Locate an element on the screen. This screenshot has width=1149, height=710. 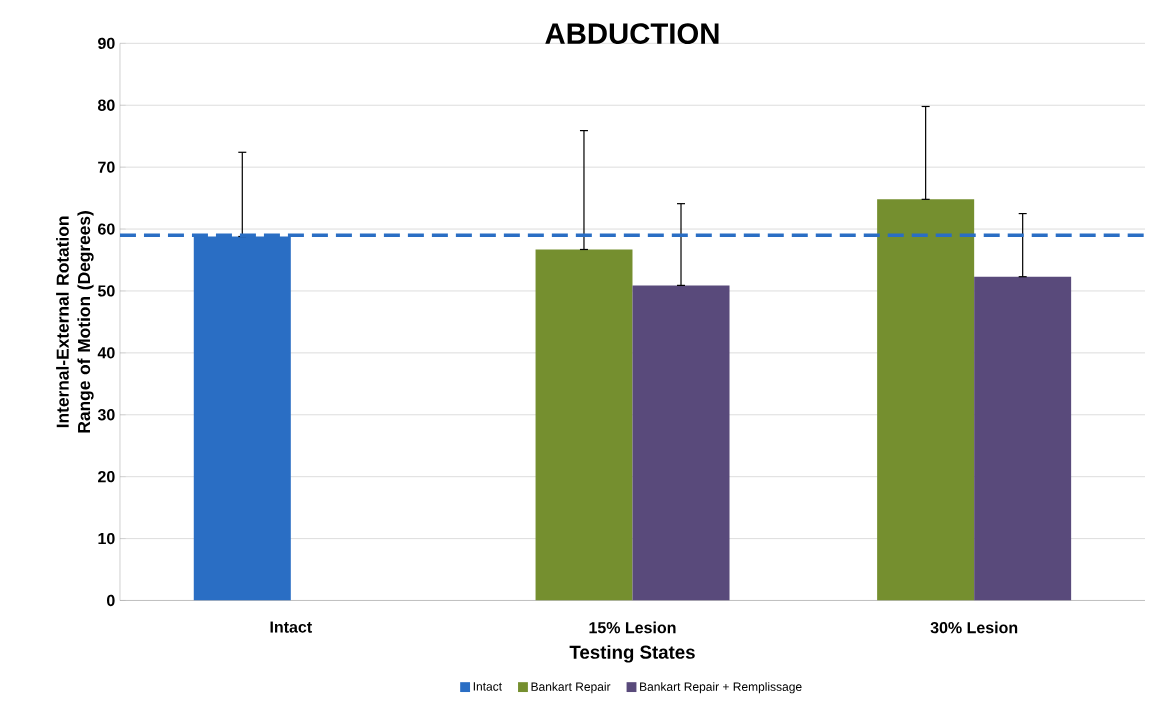
x-tick-label: 15% Lesion is located at coordinates (632, 627).